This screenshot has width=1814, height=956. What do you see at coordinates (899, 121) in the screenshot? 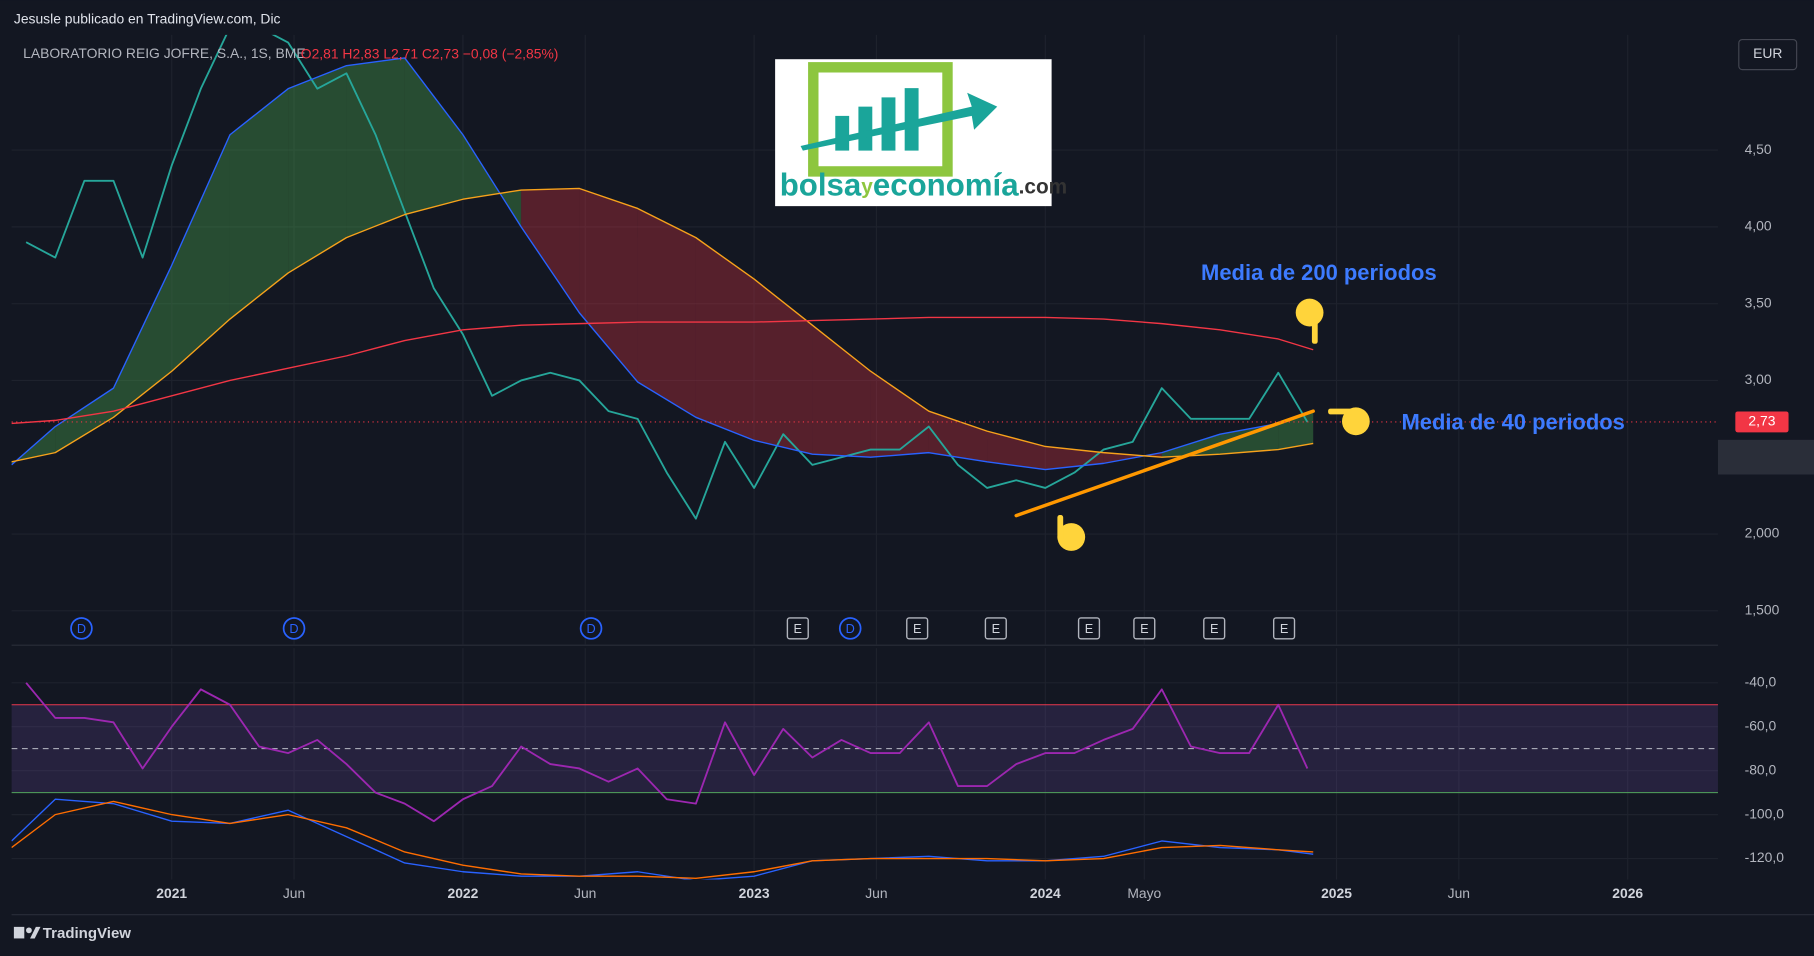
I see `logo-arrow` at bounding box center [899, 121].